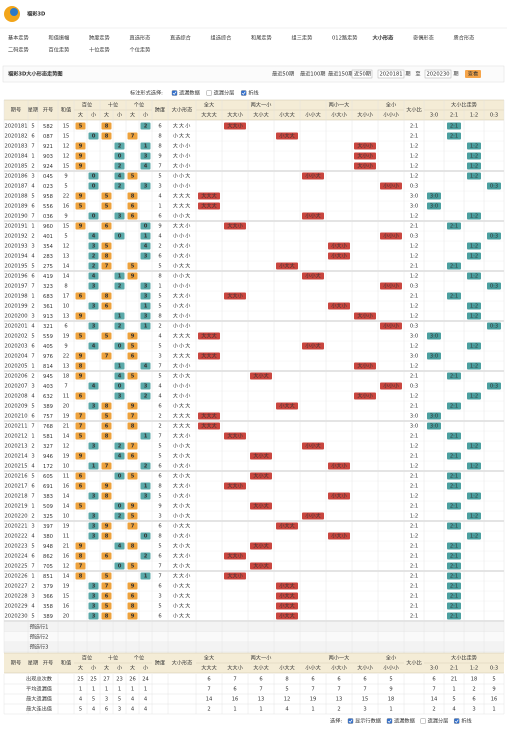 This screenshot has width=507, height=729. What do you see at coordinates (182, 546) in the screenshot?
I see `shape: 大小大` at bounding box center [182, 546].